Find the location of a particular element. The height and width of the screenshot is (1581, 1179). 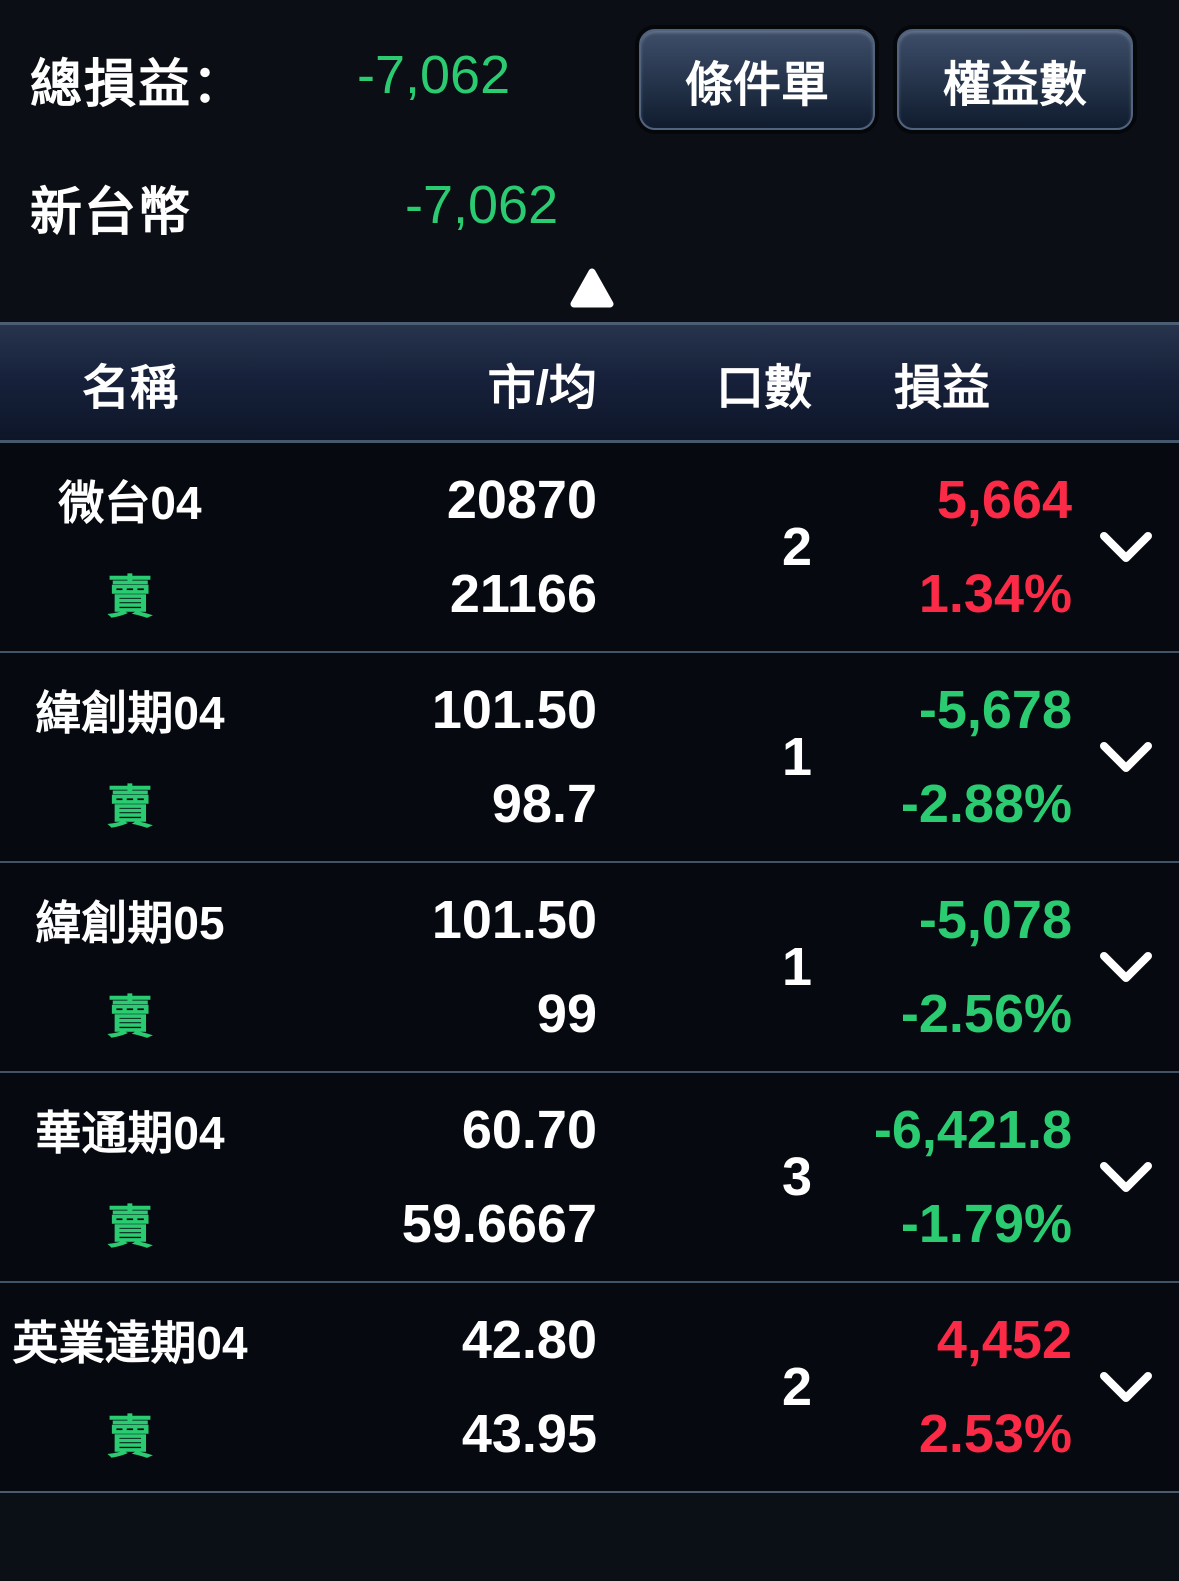

pl-value: 5,664 is located at coordinates (1004, 500).